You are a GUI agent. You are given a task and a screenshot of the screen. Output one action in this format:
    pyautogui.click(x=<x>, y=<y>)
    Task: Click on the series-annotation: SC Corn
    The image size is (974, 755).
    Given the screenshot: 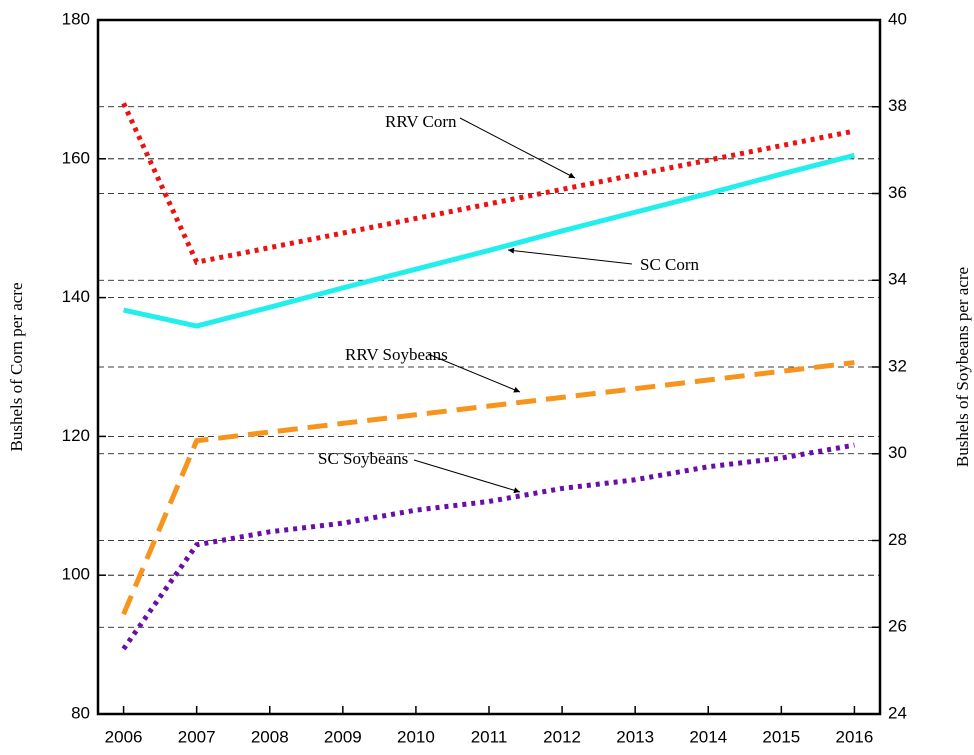 What is the action you would take?
    pyautogui.click(x=670, y=264)
    